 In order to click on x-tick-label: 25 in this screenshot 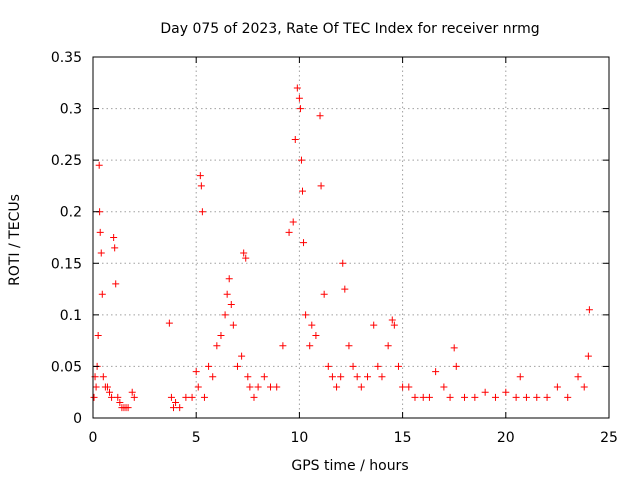, I will do `click(609, 438)`.